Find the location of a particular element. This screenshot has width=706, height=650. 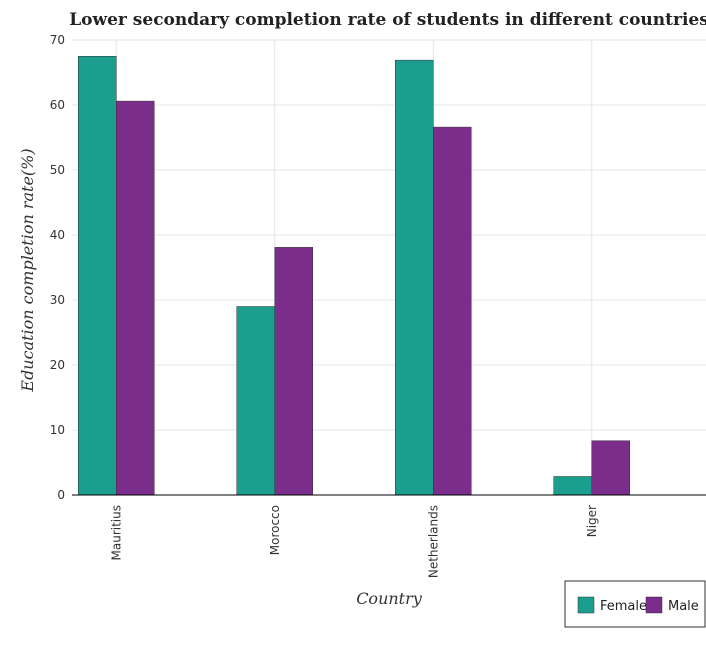

y-tick-label: 10 is located at coordinates (57, 430).